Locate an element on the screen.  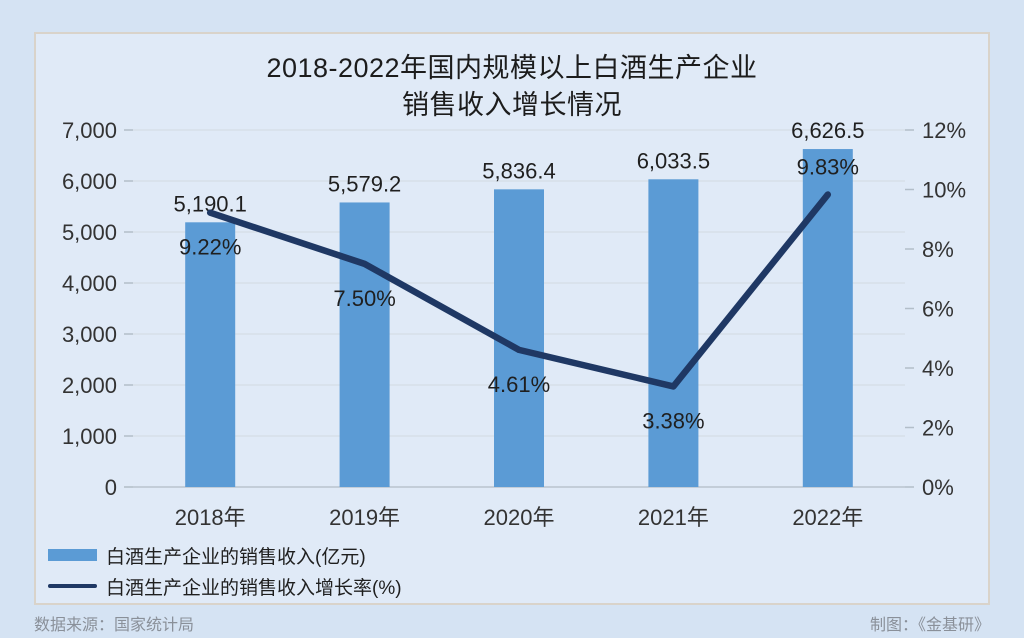
line-value-label: 9.22% is located at coordinates (210, 247).